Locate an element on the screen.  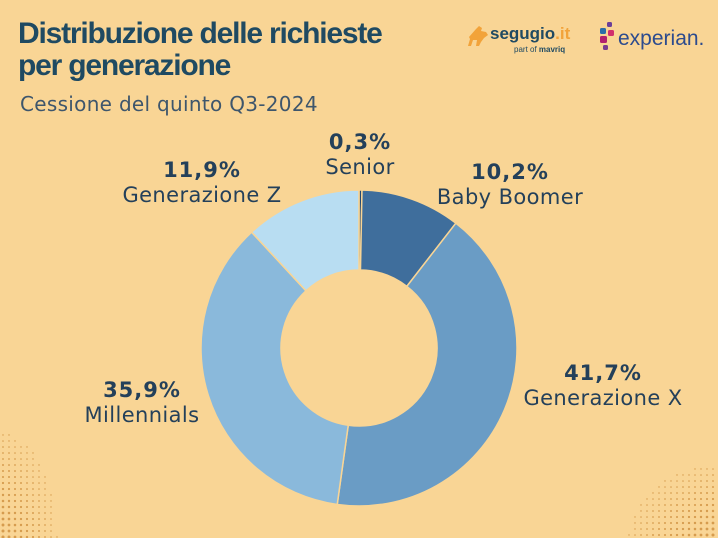
category-label-generazione-z: Generazione Z is located at coordinates (202, 195).